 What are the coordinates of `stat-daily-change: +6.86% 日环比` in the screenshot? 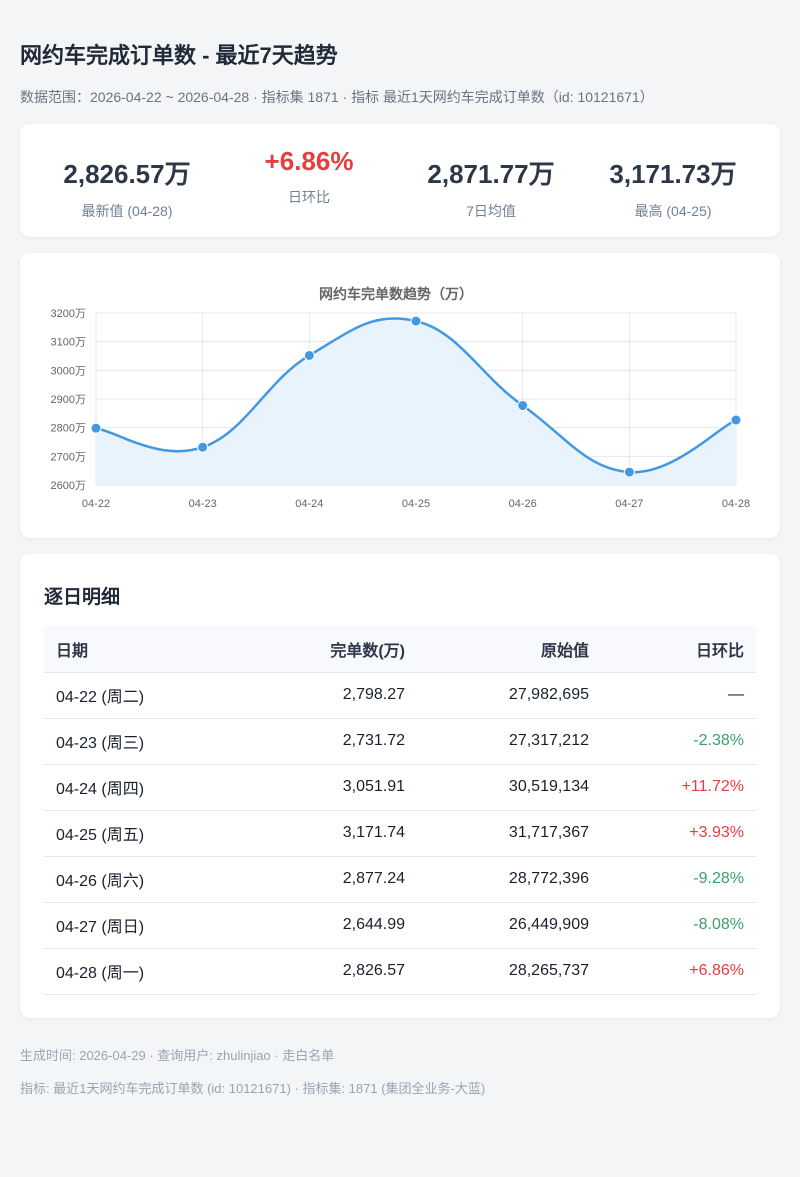 It's located at (309, 176).